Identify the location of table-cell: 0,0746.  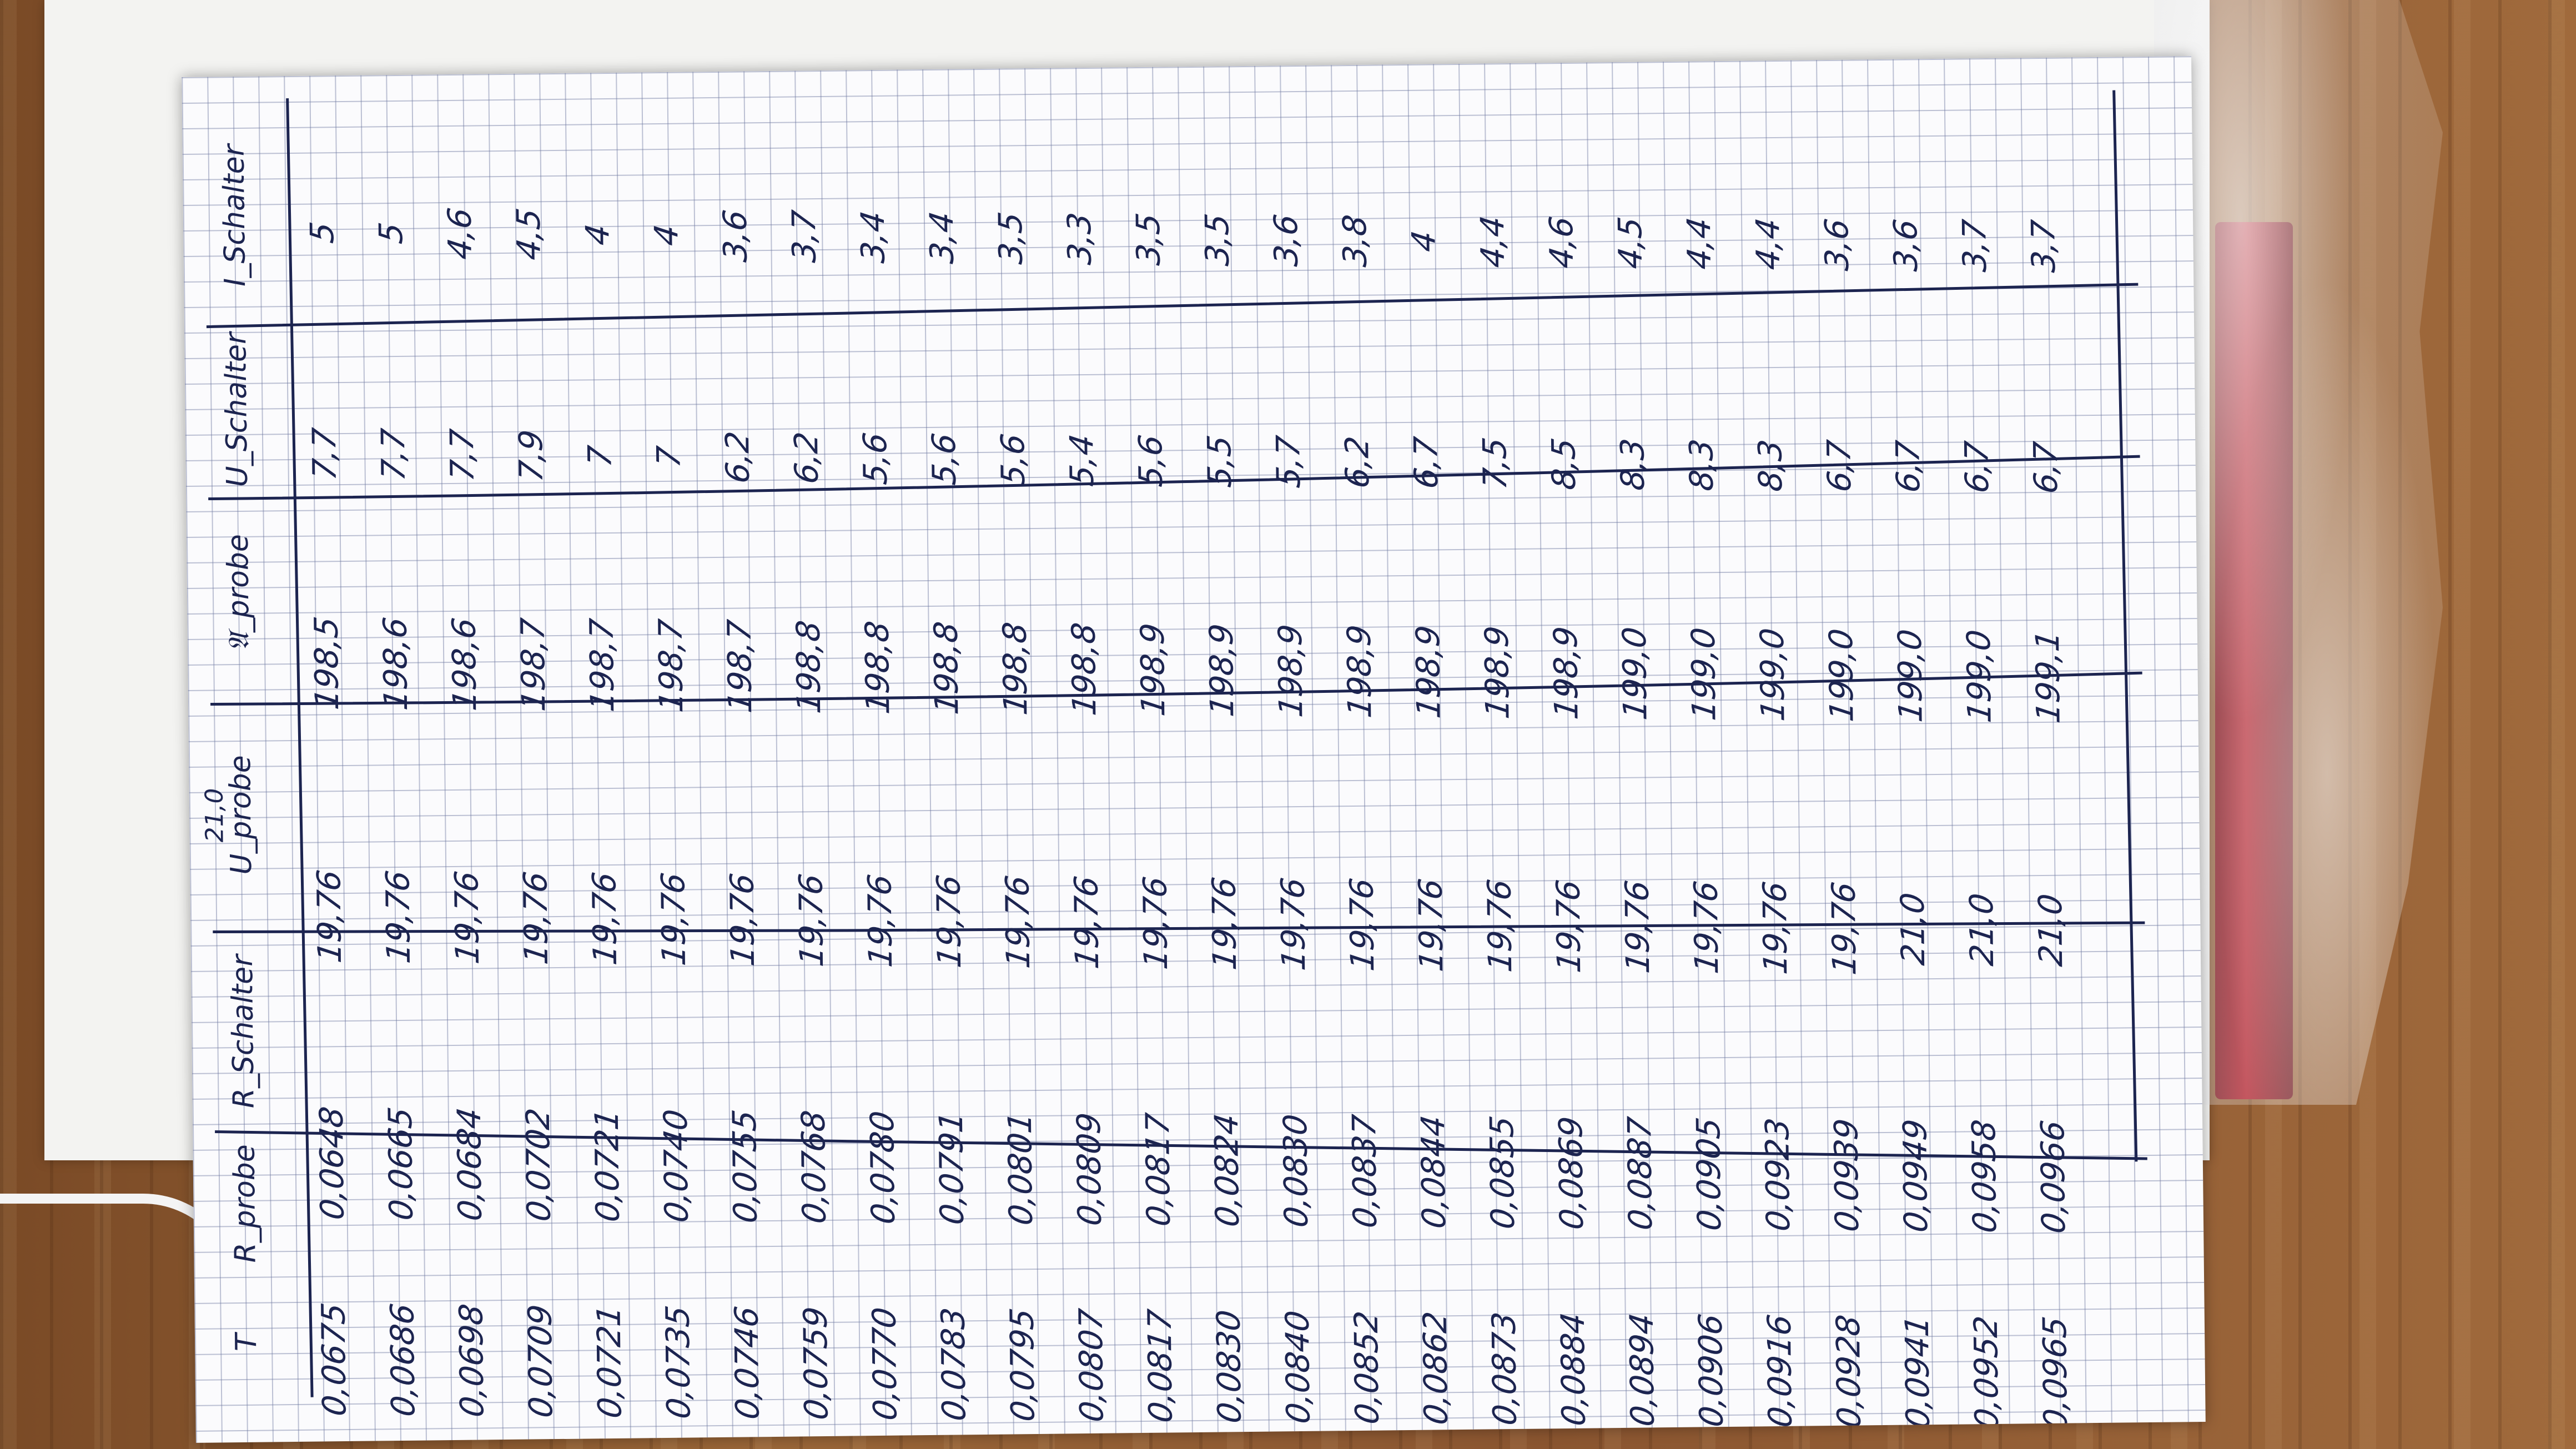
(748, 1363).